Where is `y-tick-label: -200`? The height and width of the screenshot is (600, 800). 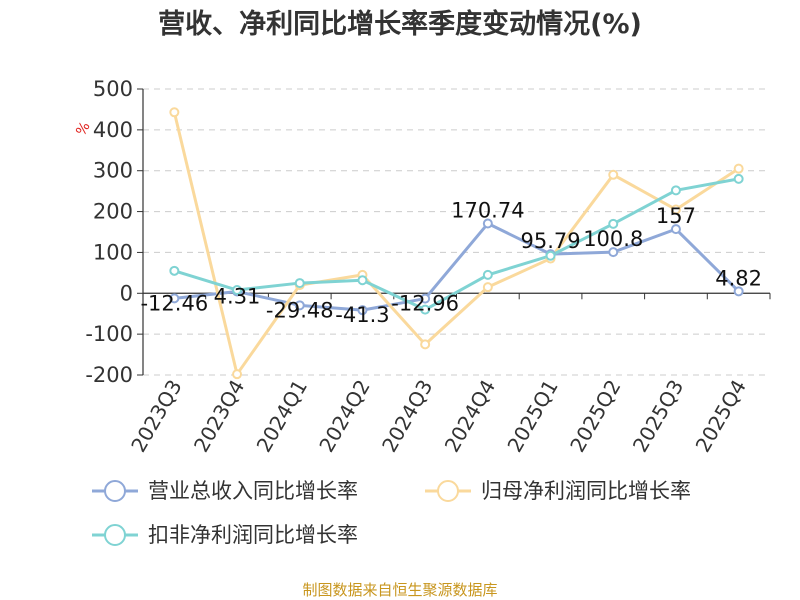
y-tick-label: -200 is located at coordinates (109, 375).